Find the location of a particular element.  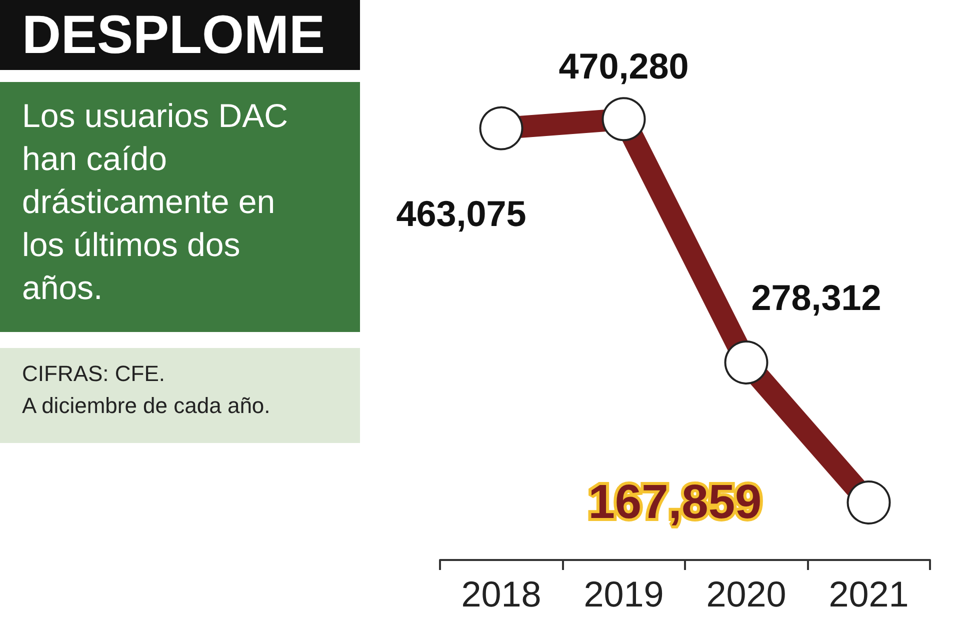

text: Los usuarios DAC han caído drásticamente en los últimos dos años. is located at coordinates (180, 207).